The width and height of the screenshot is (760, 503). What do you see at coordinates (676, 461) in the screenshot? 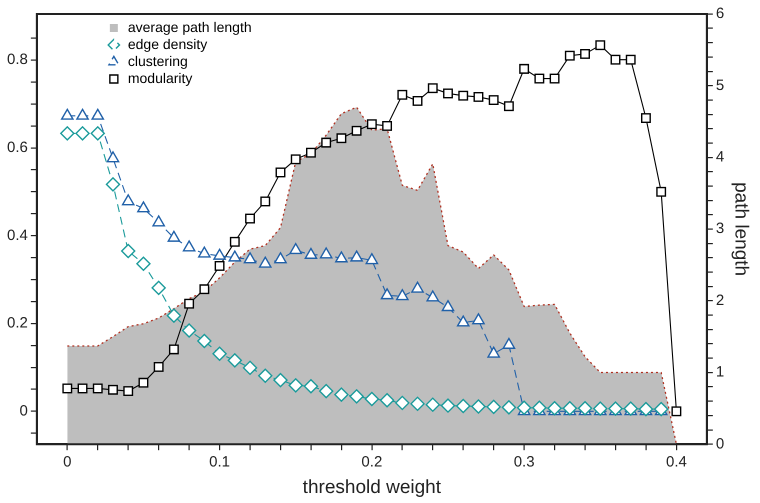
I see `x-tick-label: 0.4` at bounding box center [676, 461].